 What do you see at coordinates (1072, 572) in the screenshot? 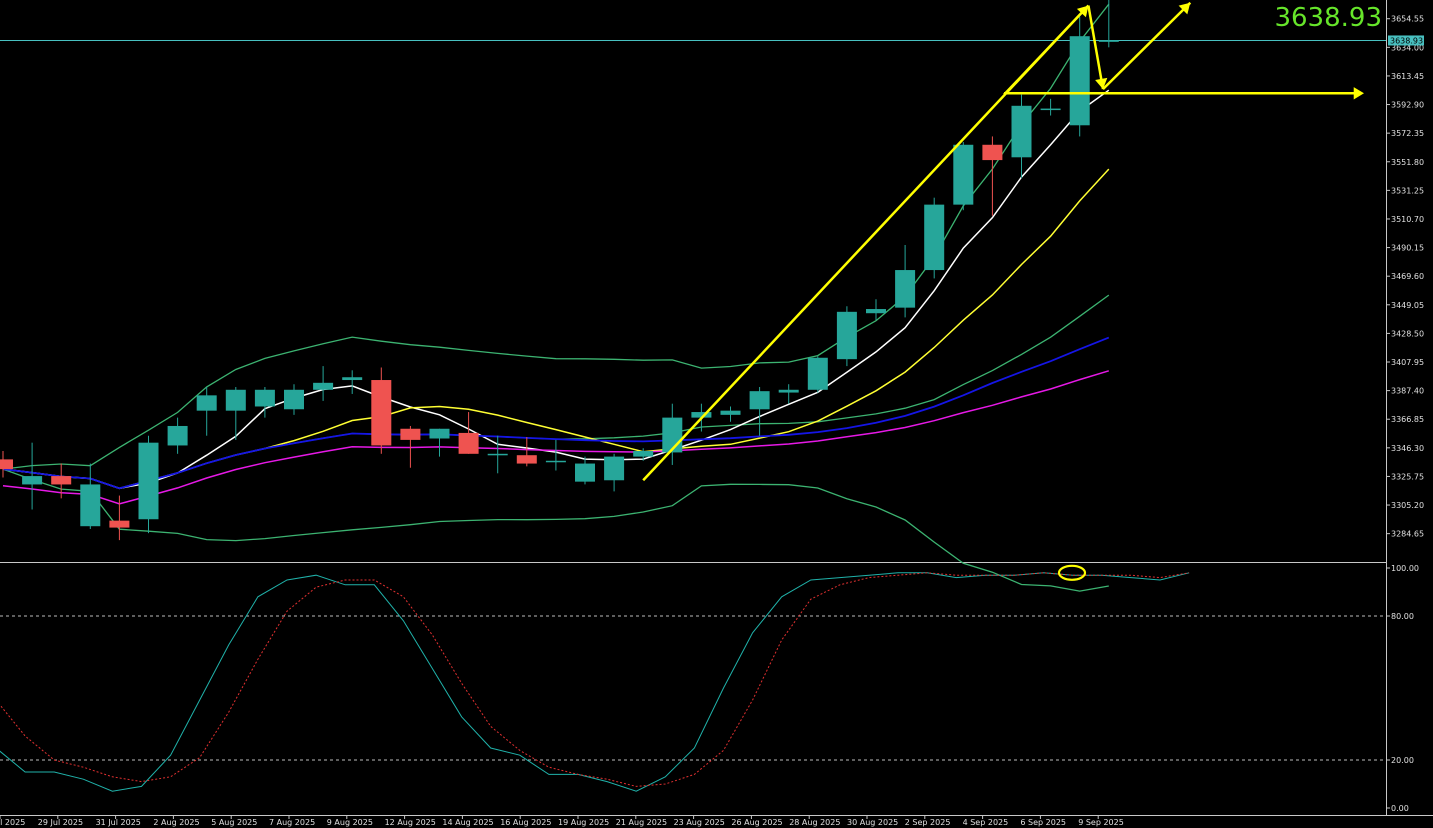
I see `stoch-highlight-circle` at bounding box center [1072, 572].